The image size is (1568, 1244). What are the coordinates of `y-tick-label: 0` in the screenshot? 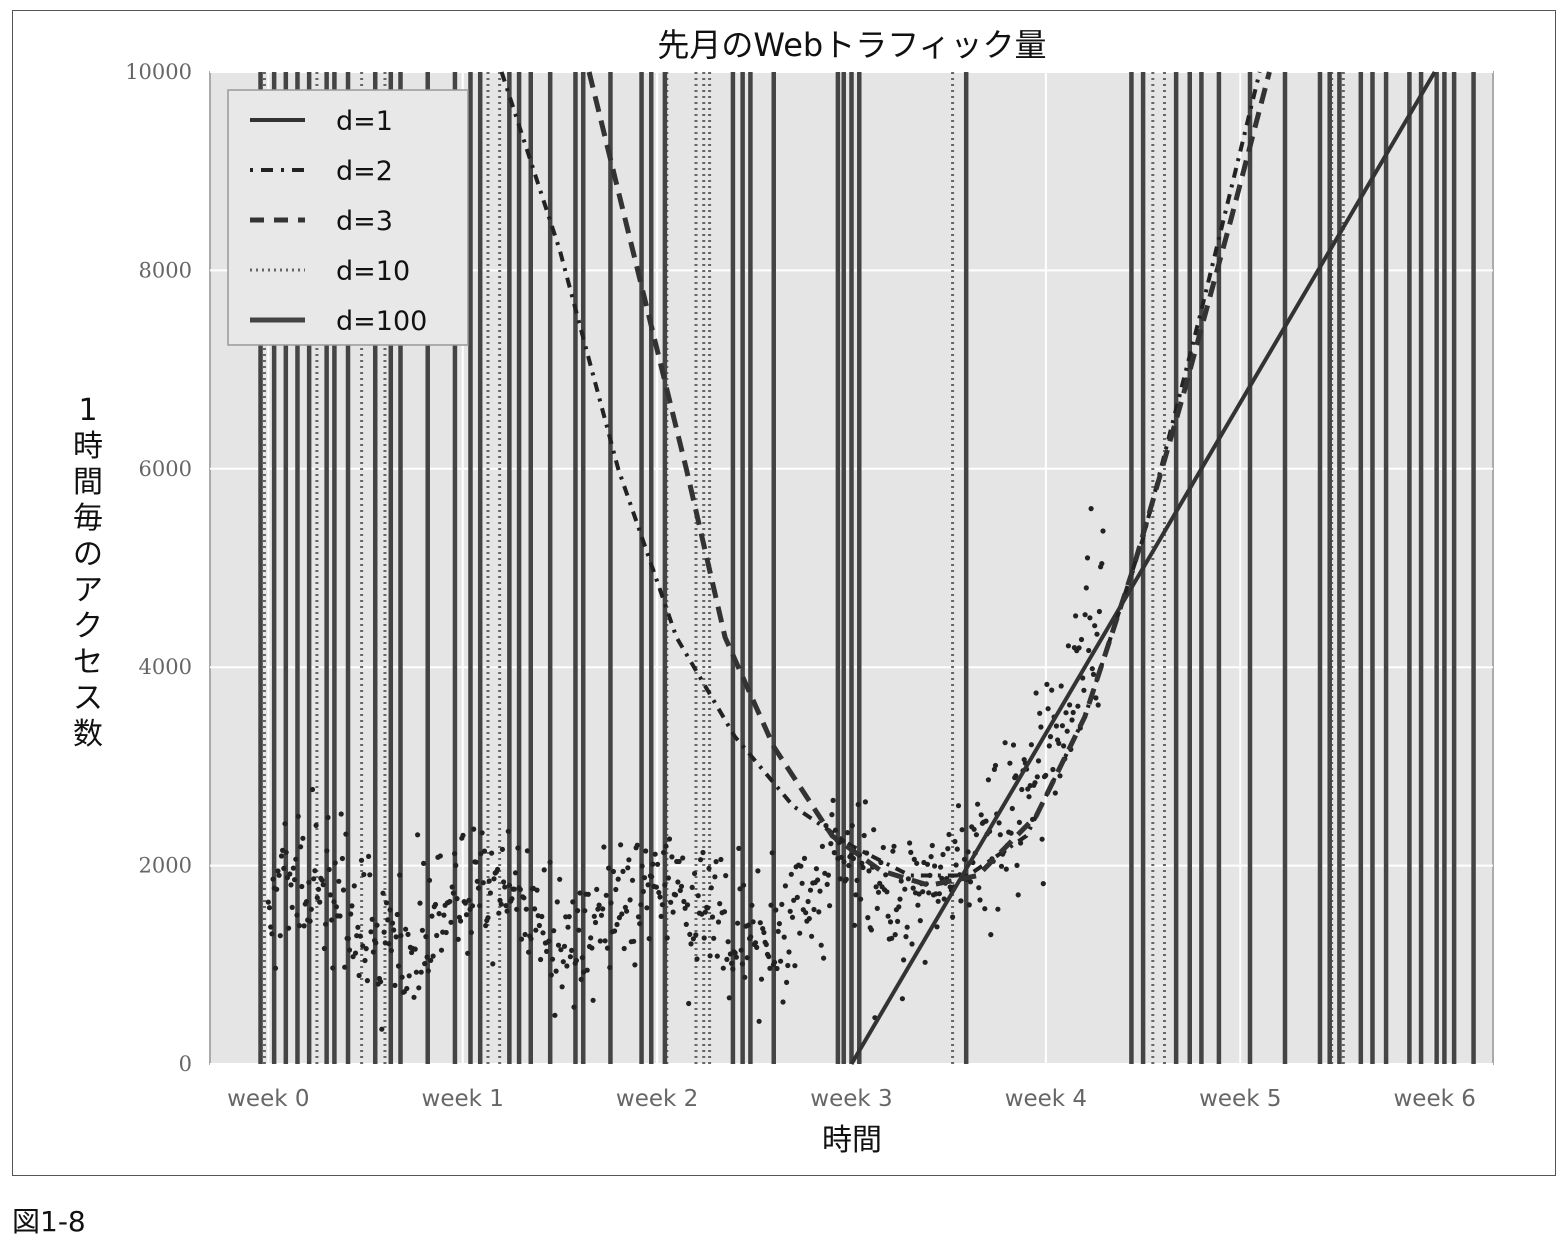 It's located at (185, 1064).